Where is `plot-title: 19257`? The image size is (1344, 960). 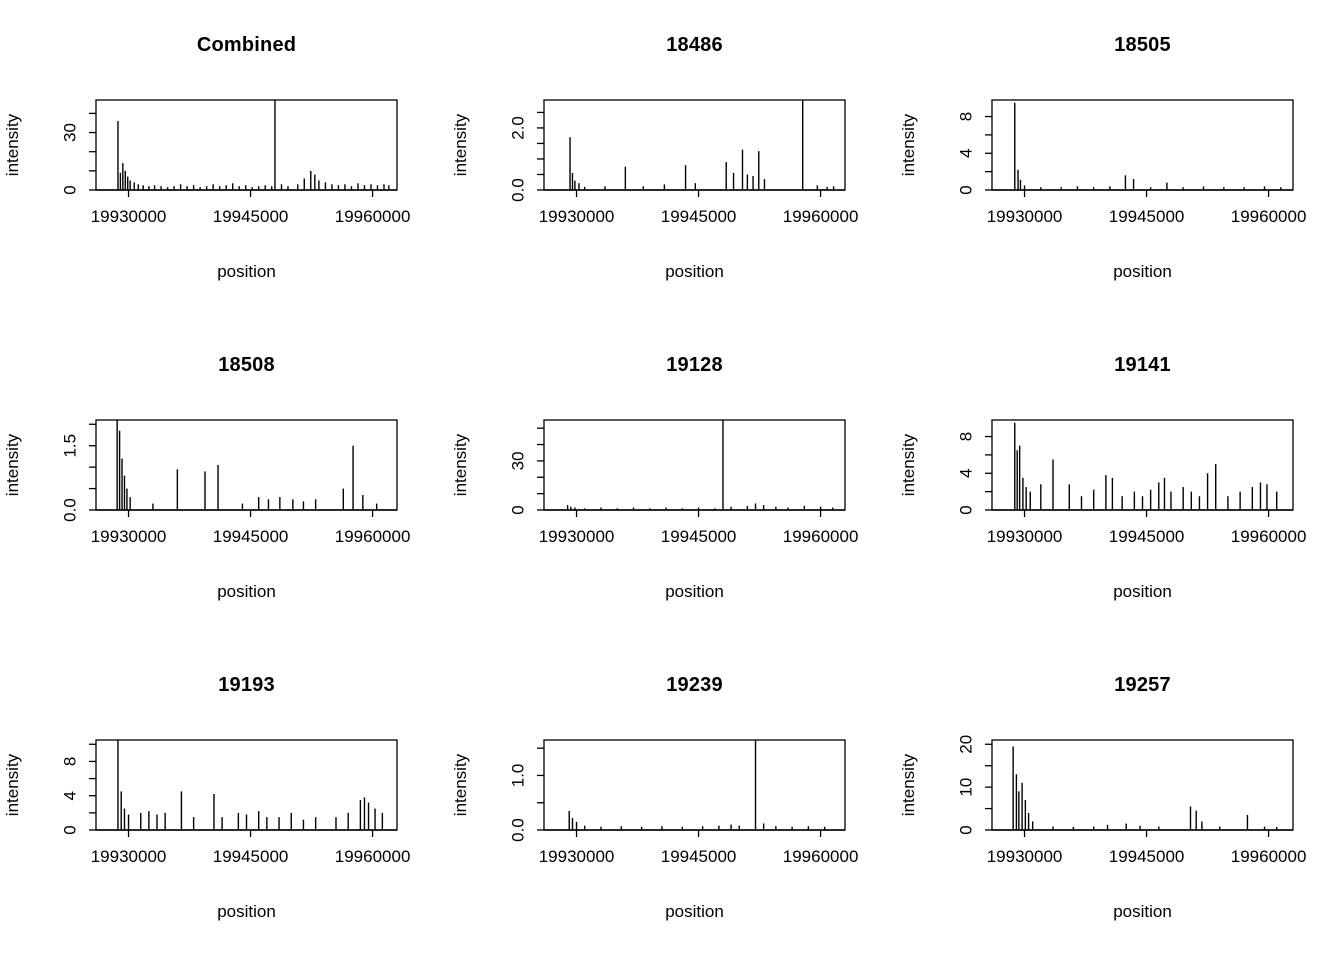 plot-title: 19257 is located at coordinates (1142, 685).